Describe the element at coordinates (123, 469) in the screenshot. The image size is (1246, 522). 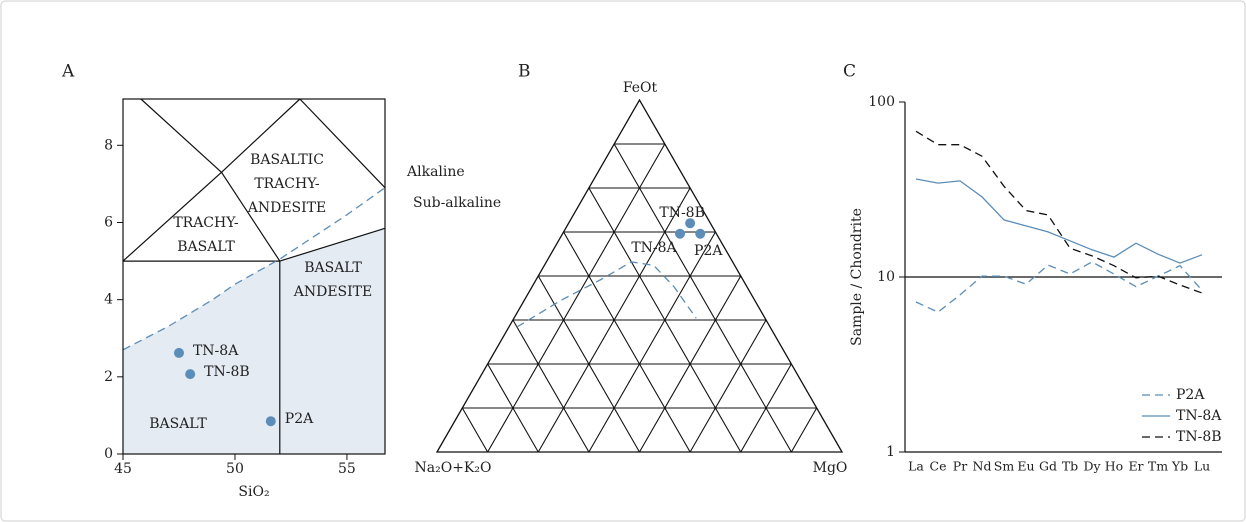
I see `x-tick-label: 45` at that location.